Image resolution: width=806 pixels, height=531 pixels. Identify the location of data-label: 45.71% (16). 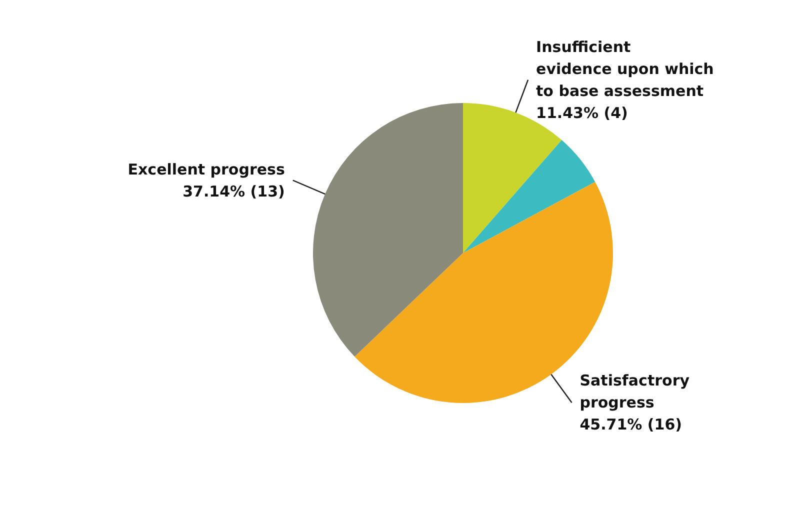
(631, 425).